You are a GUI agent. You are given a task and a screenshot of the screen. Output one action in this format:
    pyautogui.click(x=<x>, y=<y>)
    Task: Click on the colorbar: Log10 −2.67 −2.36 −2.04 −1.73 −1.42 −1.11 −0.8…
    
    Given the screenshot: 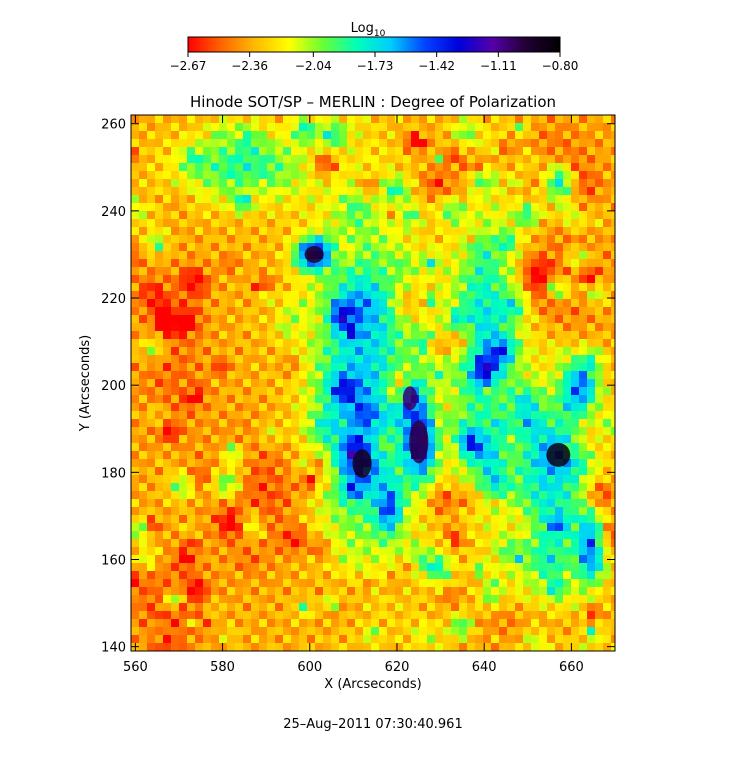 What is the action you would take?
    pyautogui.click(x=374, y=47)
    